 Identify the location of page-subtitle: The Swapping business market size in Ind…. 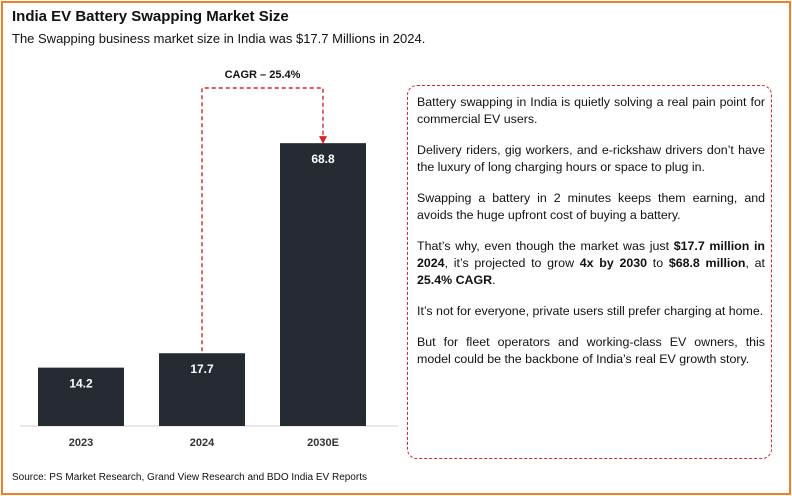
(219, 38).